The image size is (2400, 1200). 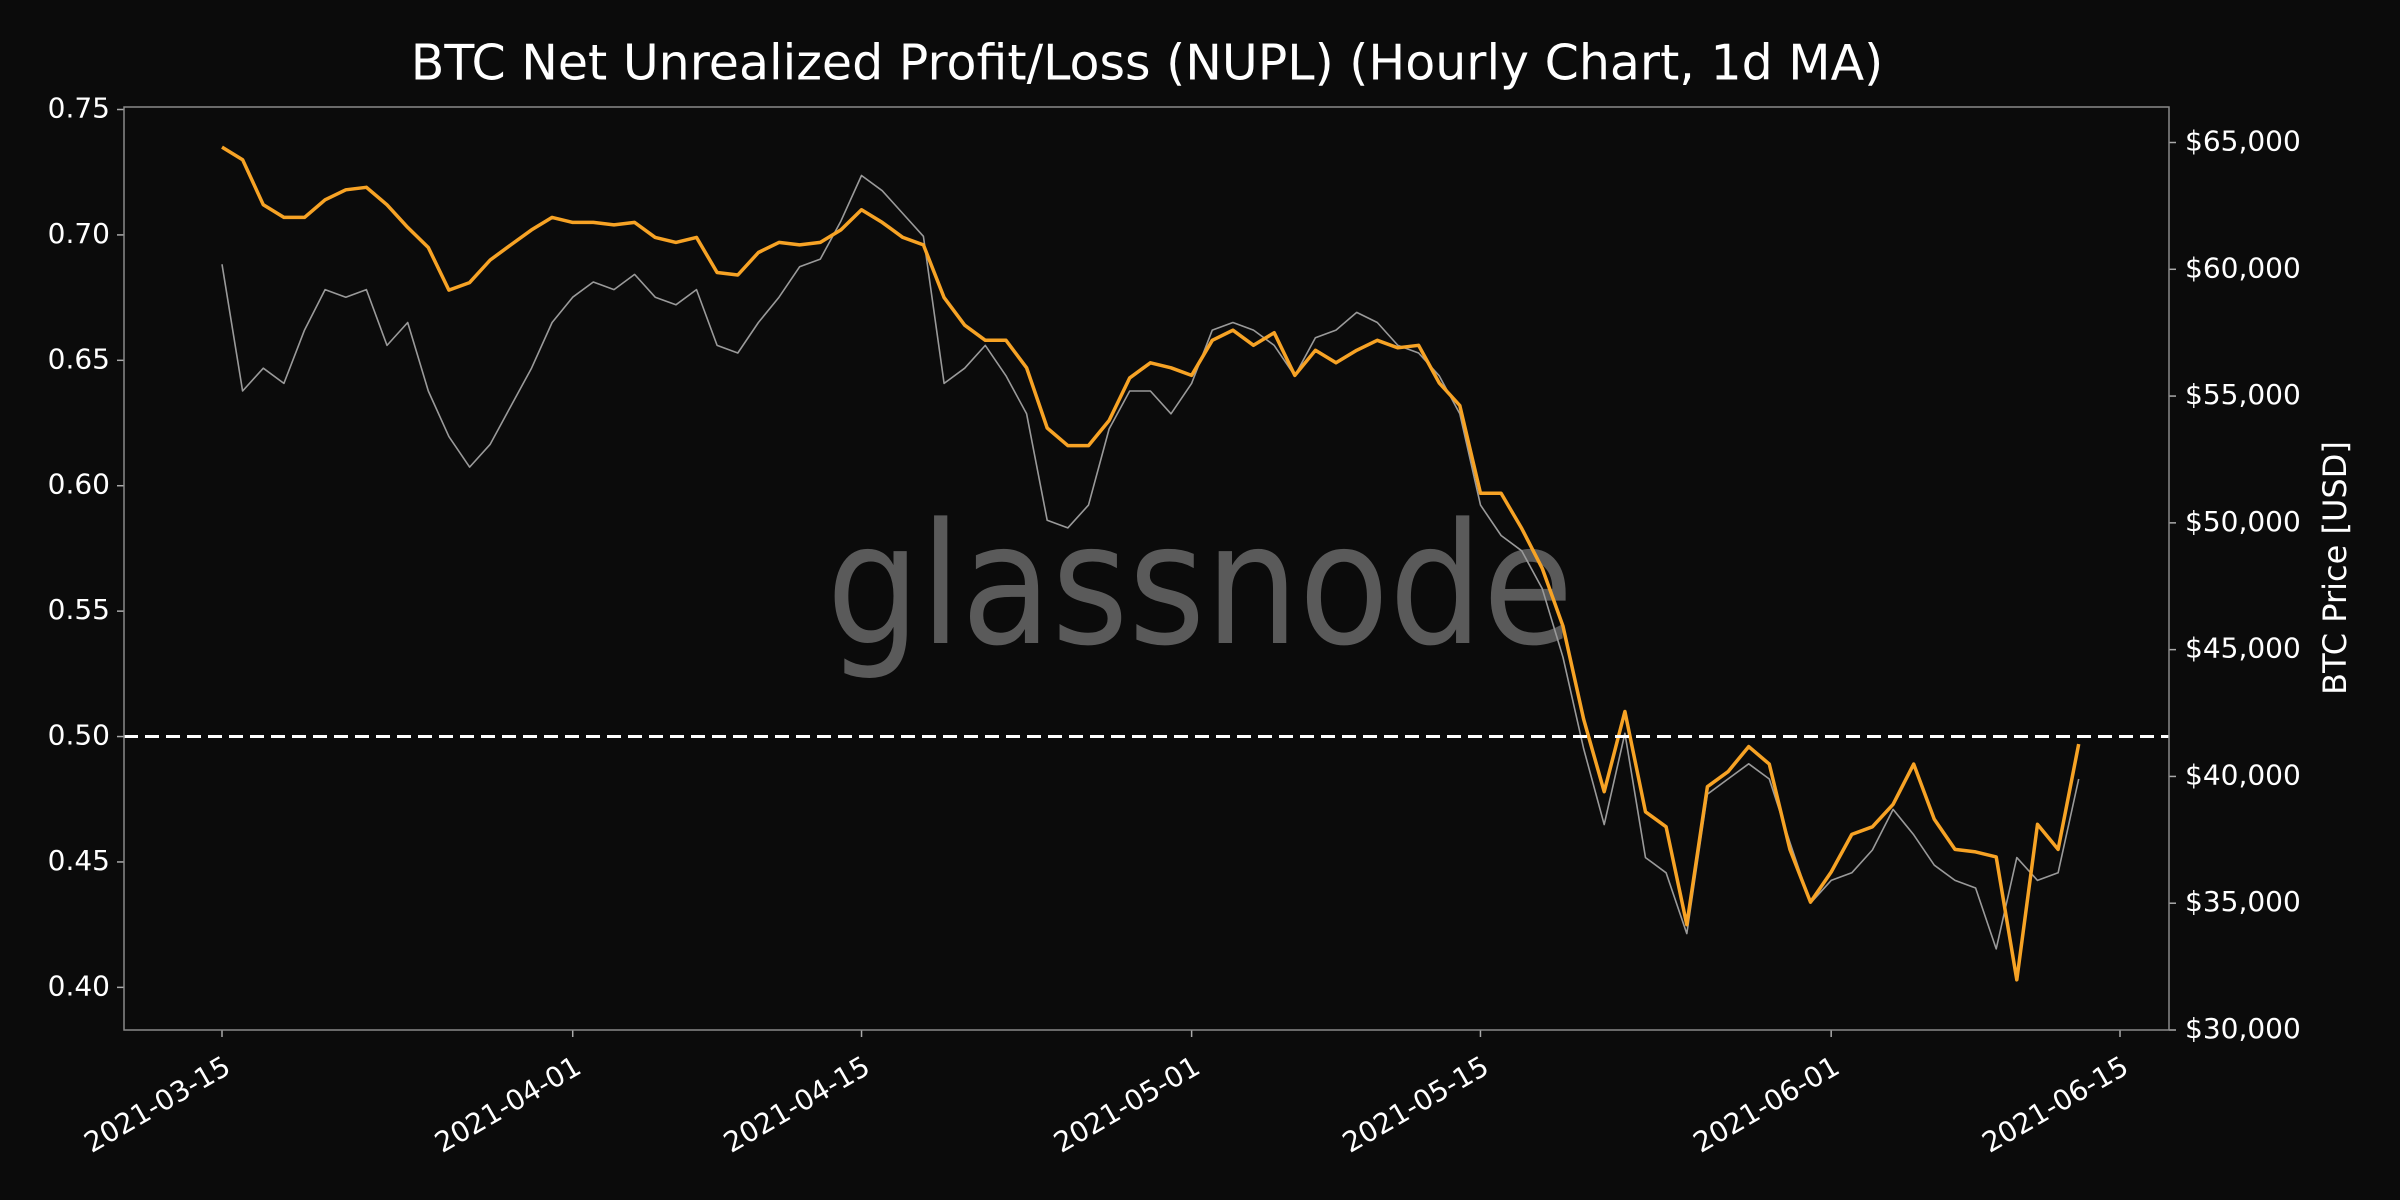 I want to click on y2-tick-label: $65,000, so click(x=2243, y=141).